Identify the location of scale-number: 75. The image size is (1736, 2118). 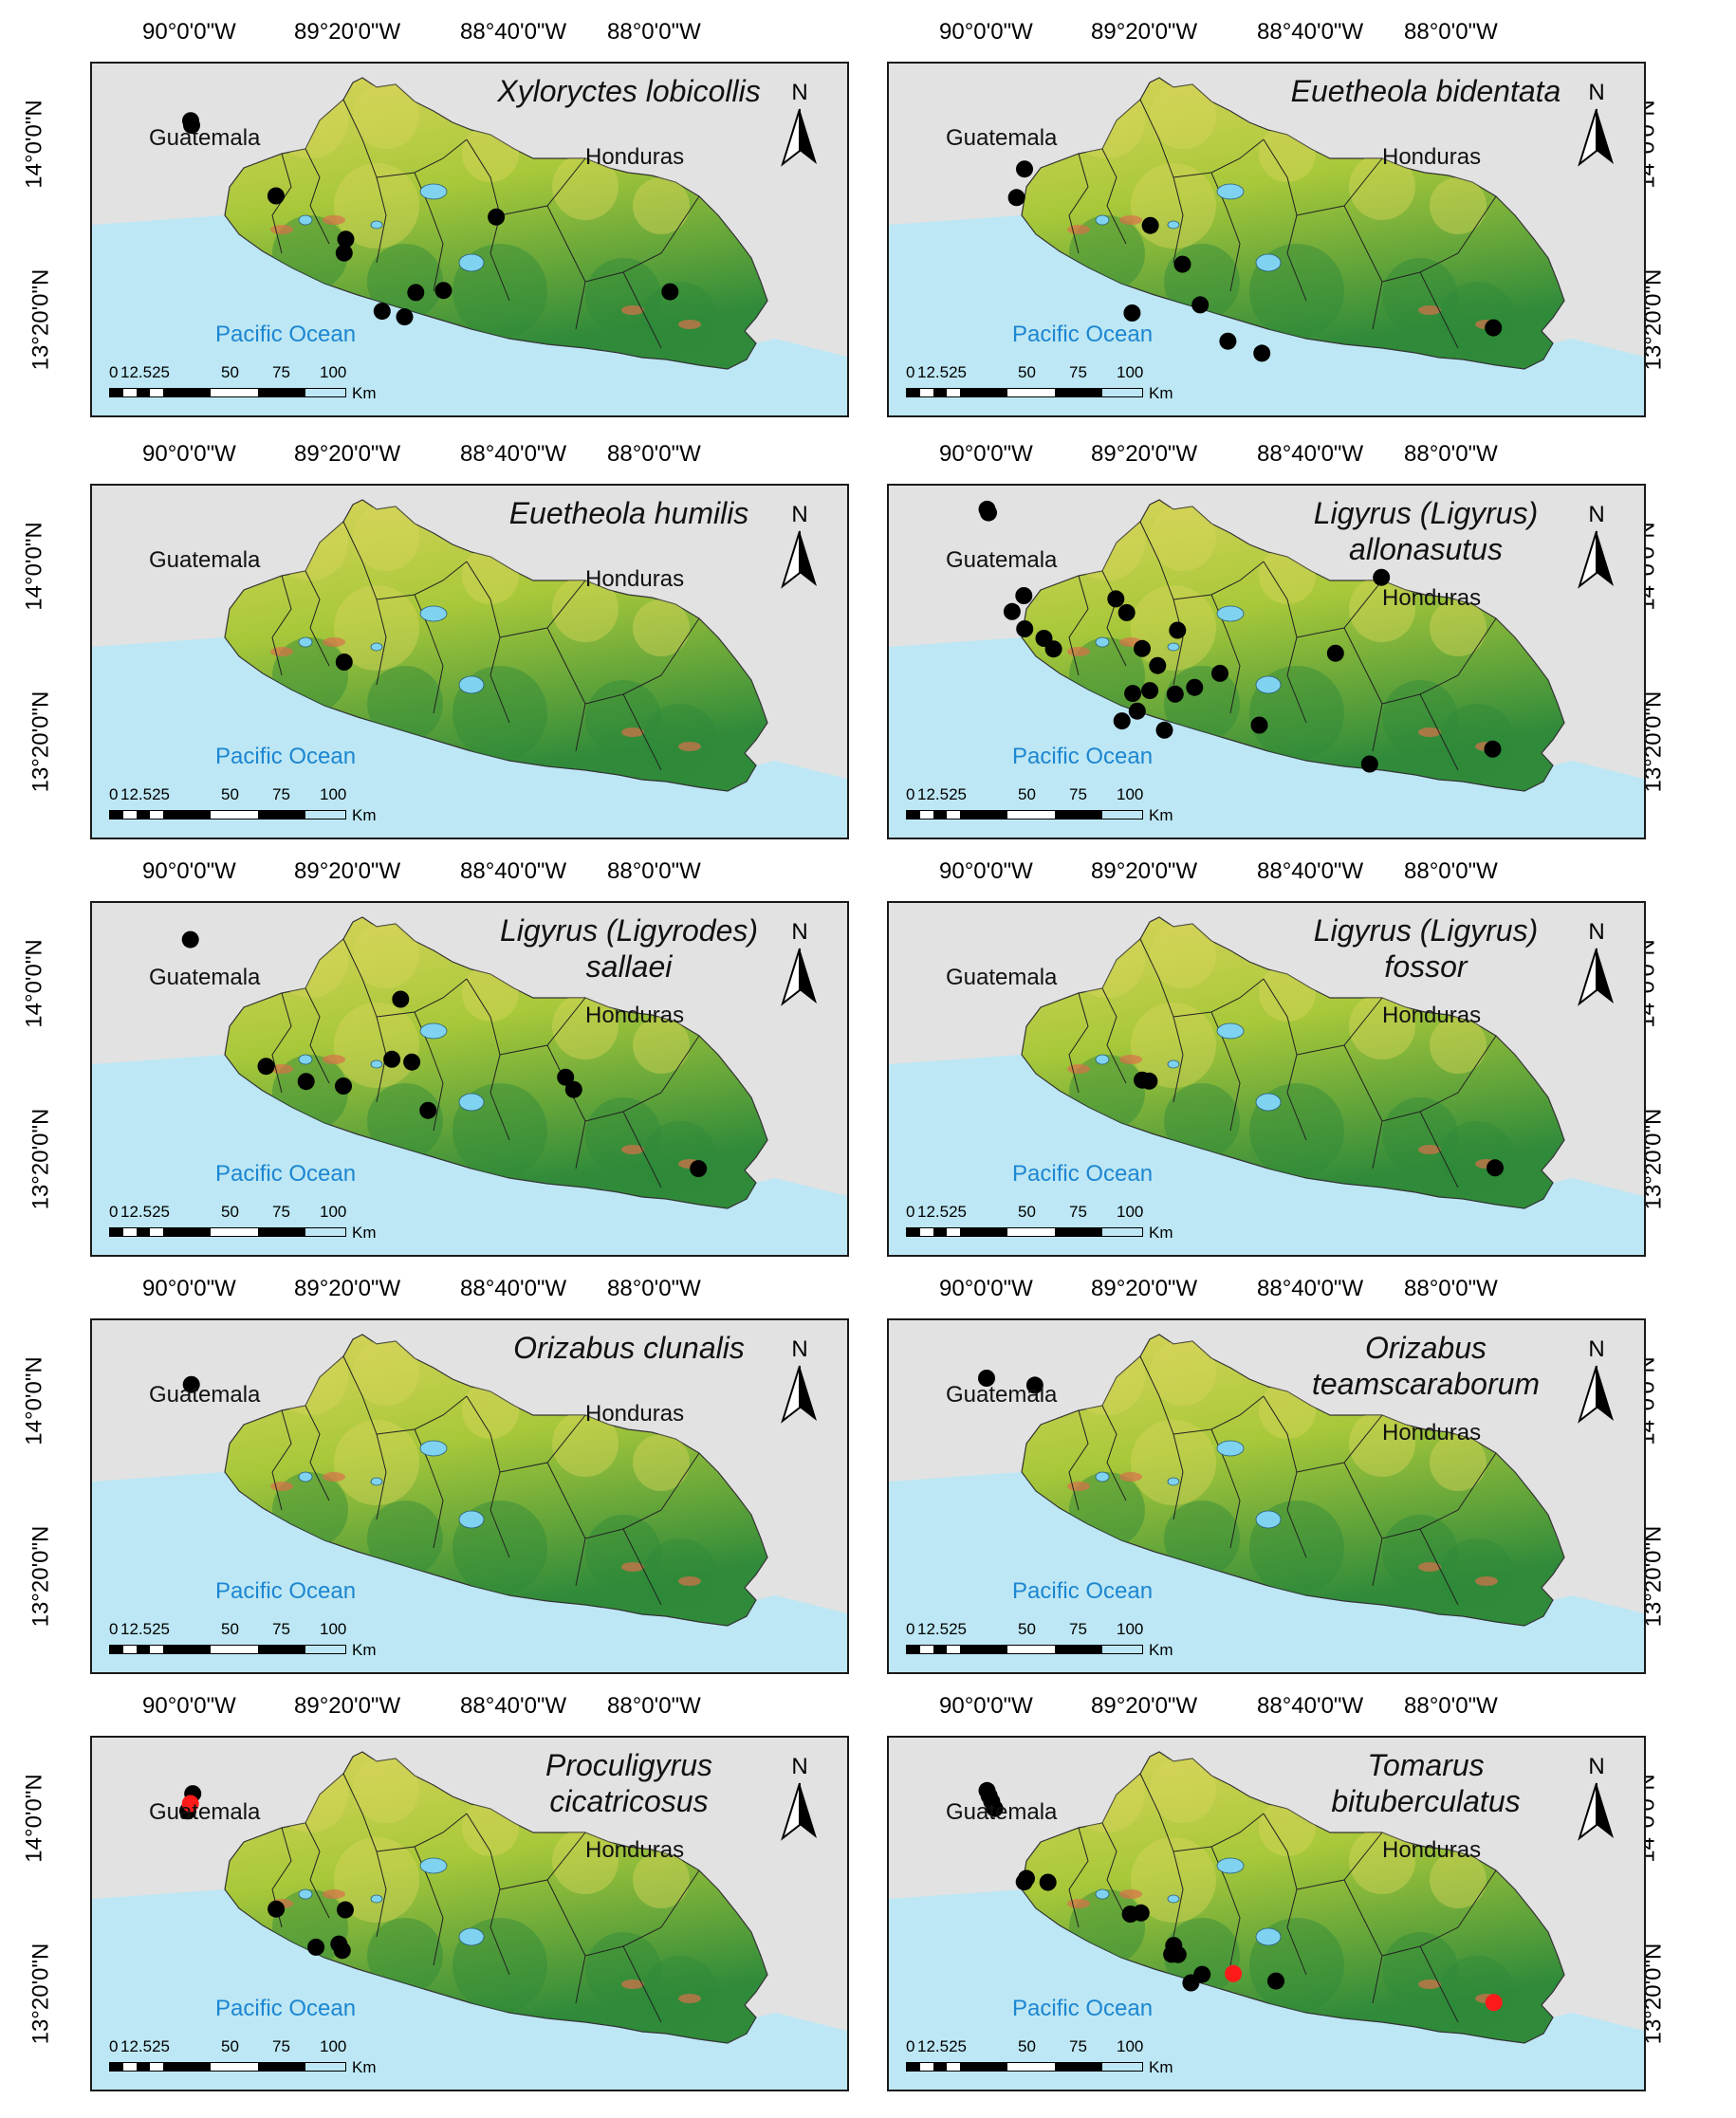
(281, 1629).